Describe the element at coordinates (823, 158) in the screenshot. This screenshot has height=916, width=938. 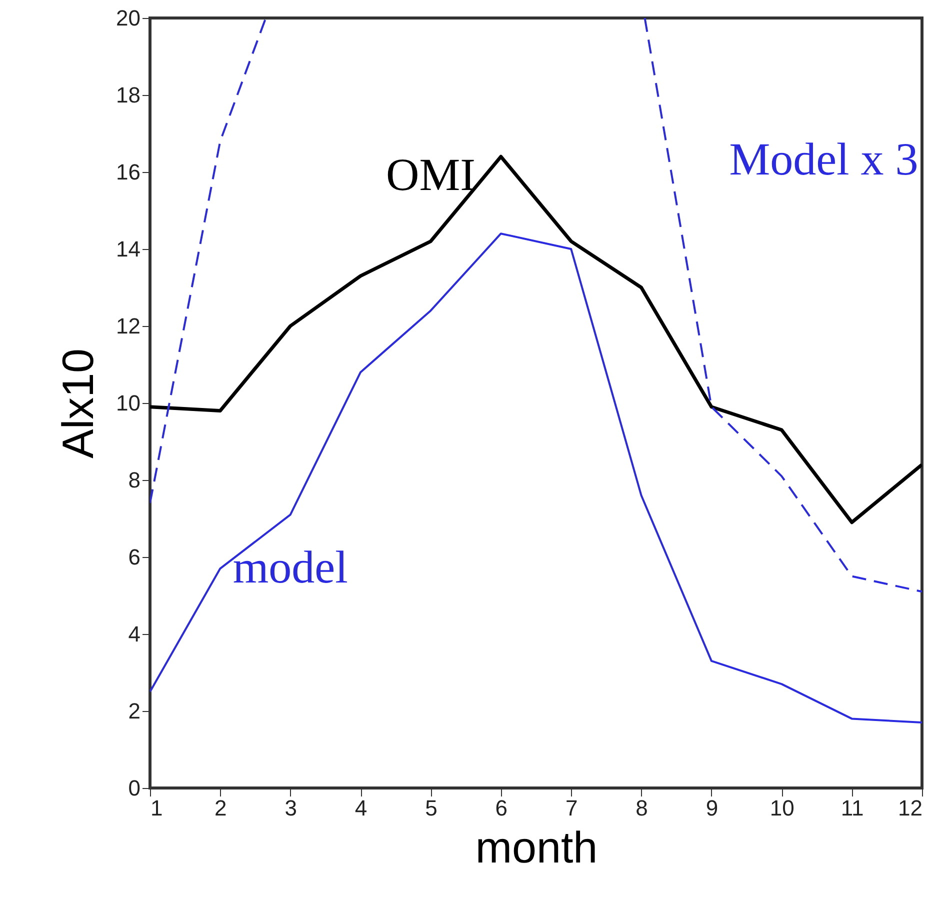
I see `series-label: Model x 3` at that location.